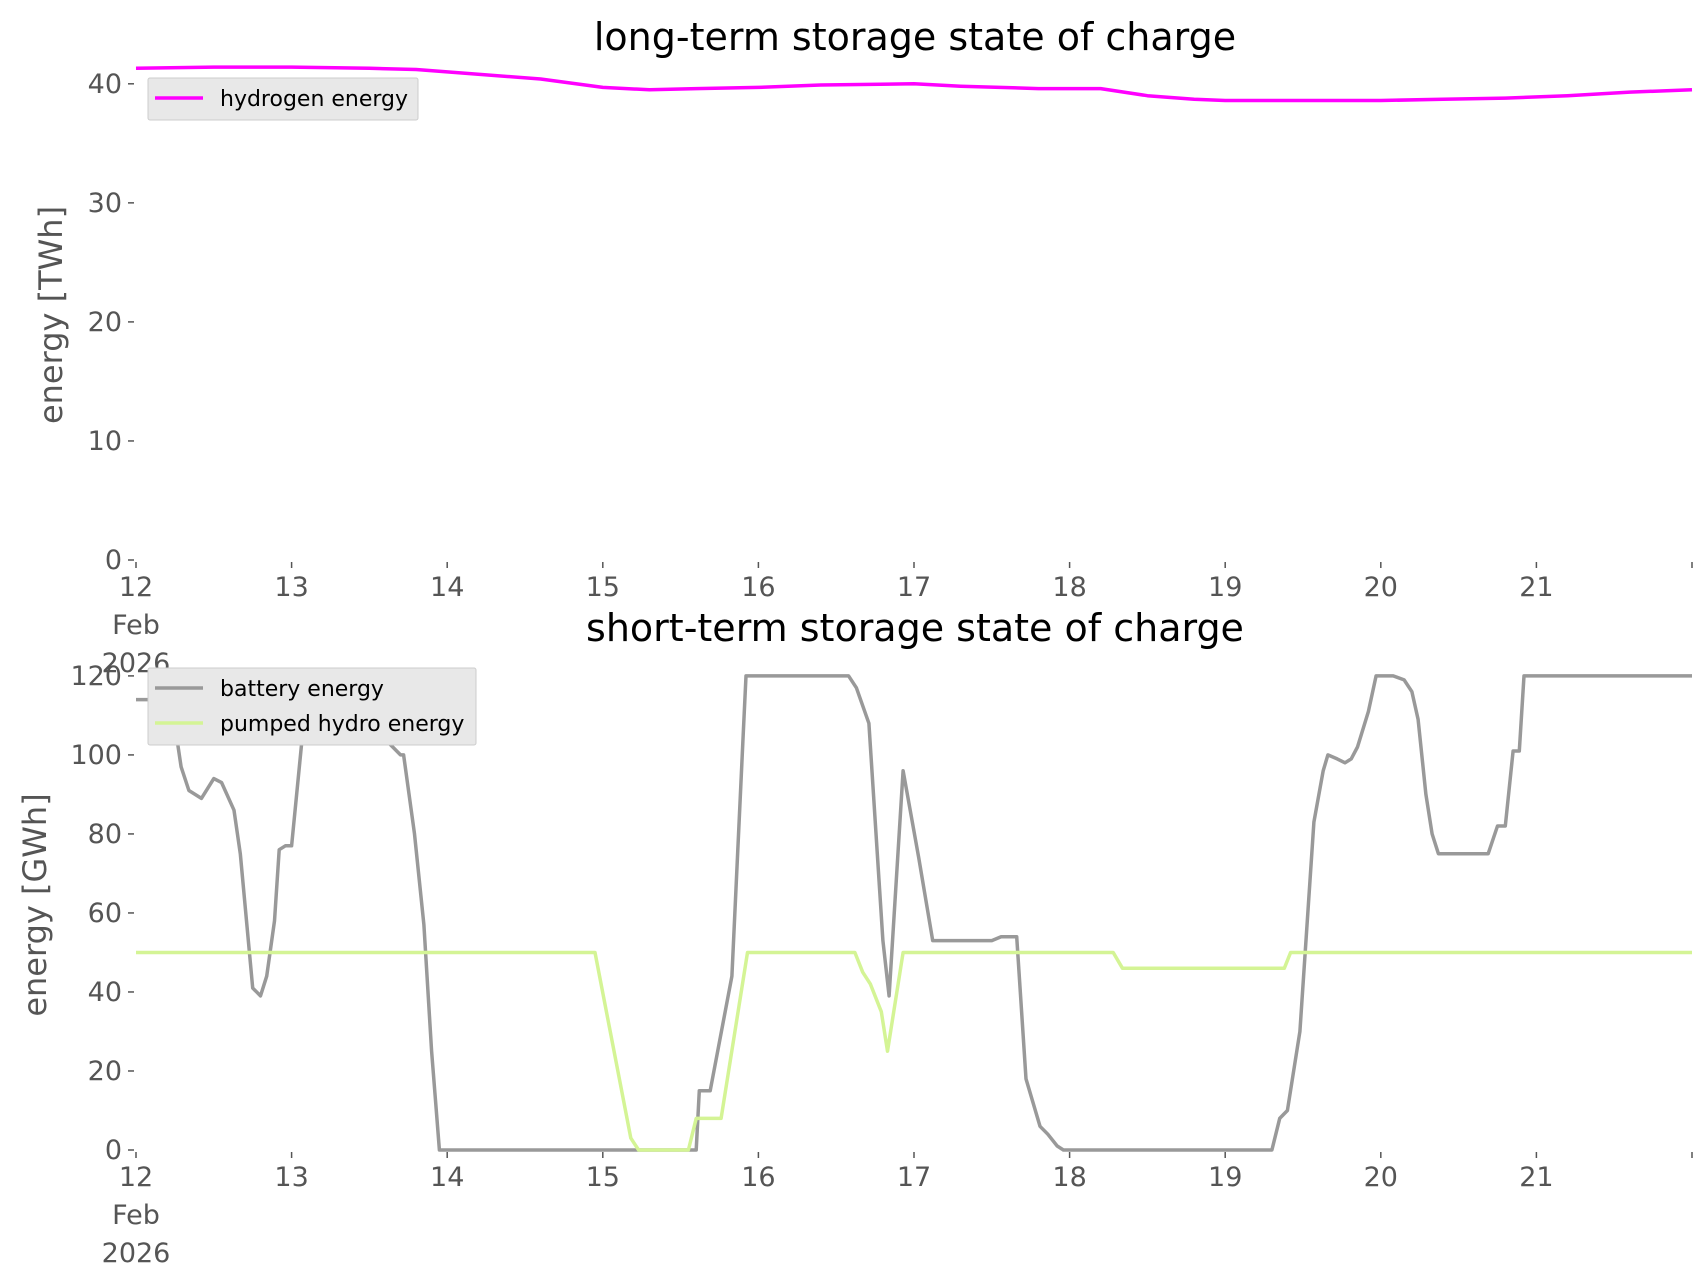 Image resolution: width=1706 pixels, height=1277 pixels. Describe the element at coordinates (105, 913) in the screenshot. I see `y-tick-label: 60` at that location.